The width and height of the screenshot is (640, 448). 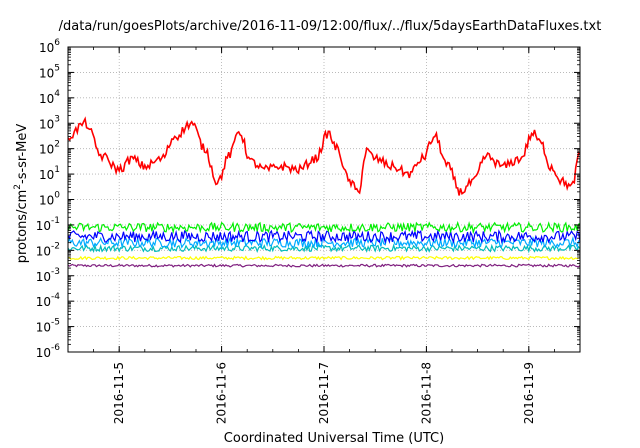 I want to click on y-axis-title: protons/cm2-s-sr-MeV, so click(x=21, y=194).